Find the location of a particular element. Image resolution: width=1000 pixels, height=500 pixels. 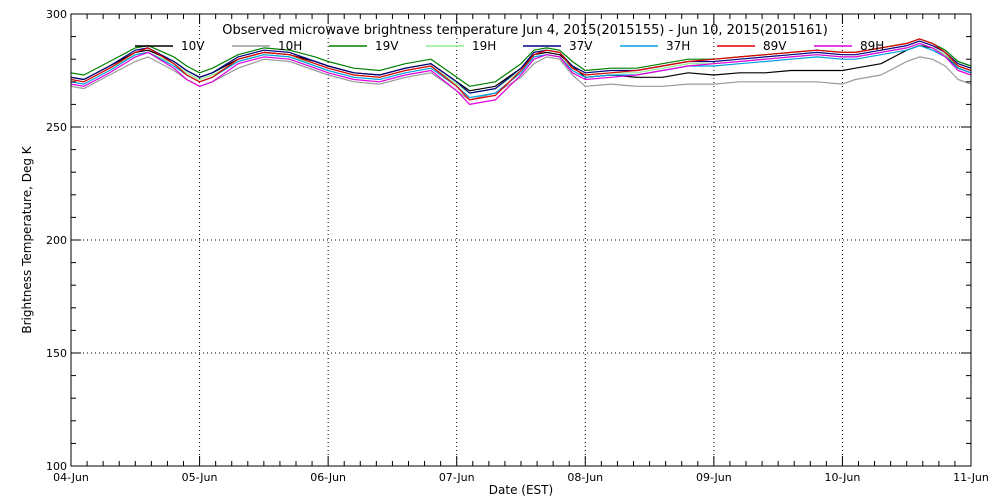

x-tick-label: 05-Jun is located at coordinates (200, 477).